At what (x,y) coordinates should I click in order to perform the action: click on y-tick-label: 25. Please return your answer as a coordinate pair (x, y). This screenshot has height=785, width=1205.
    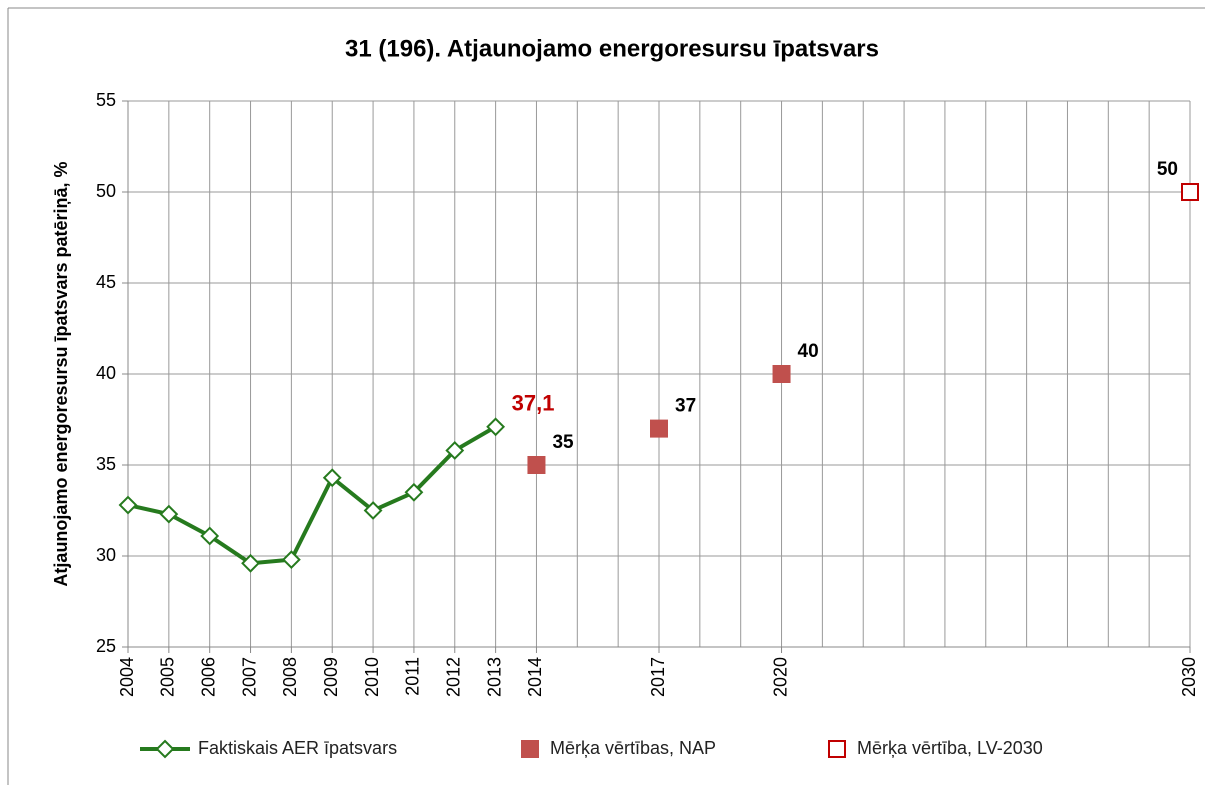
    Looking at the image, I should click on (106, 646).